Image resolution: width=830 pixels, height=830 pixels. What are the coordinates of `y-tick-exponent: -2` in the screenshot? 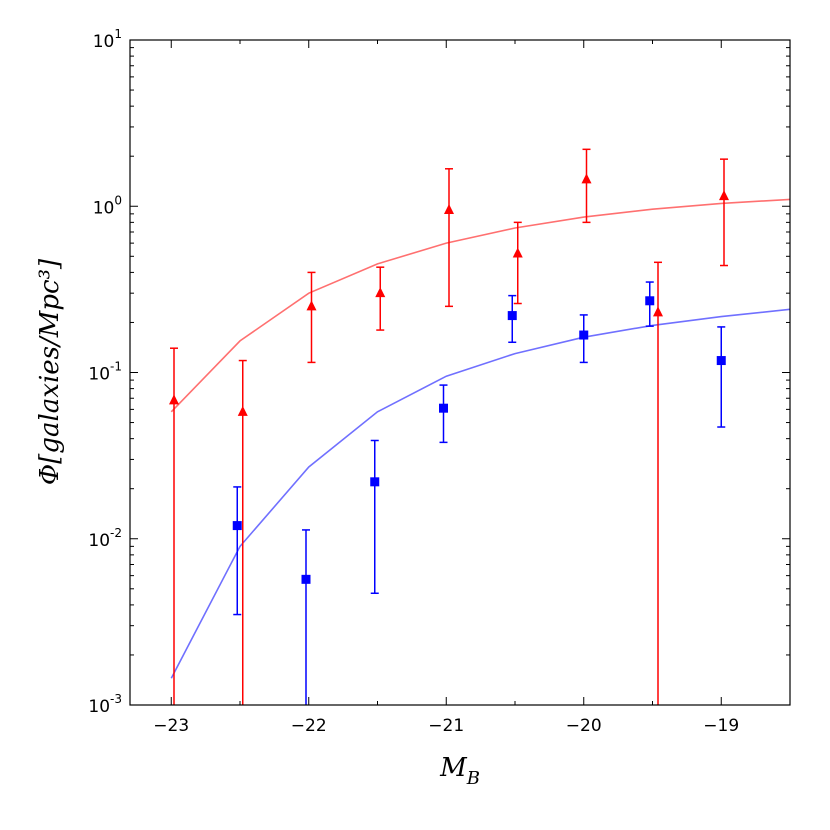 It's located at (116, 533).